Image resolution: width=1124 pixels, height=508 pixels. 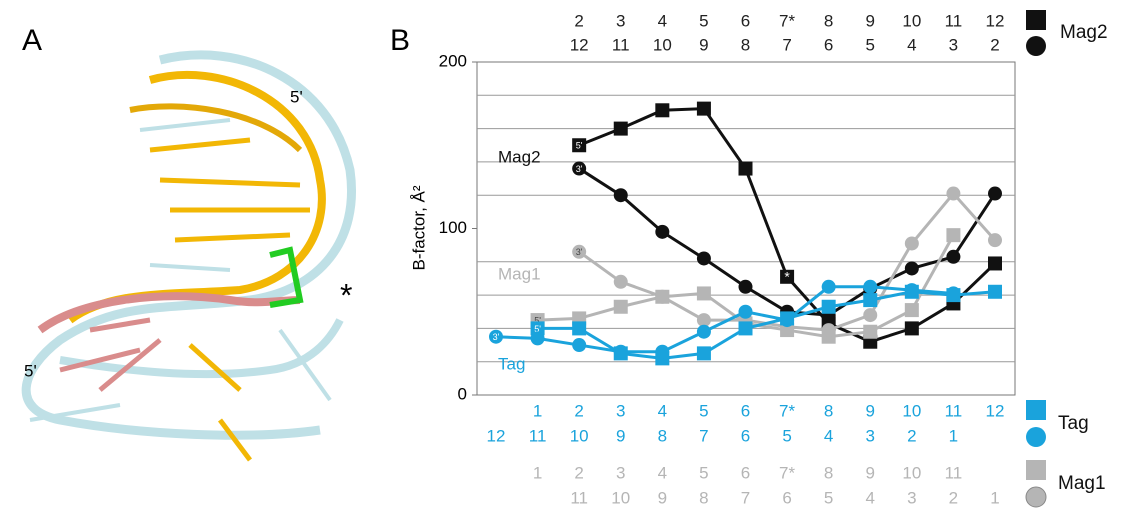 I want to click on series-label: Mag2, so click(x=519, y=156).